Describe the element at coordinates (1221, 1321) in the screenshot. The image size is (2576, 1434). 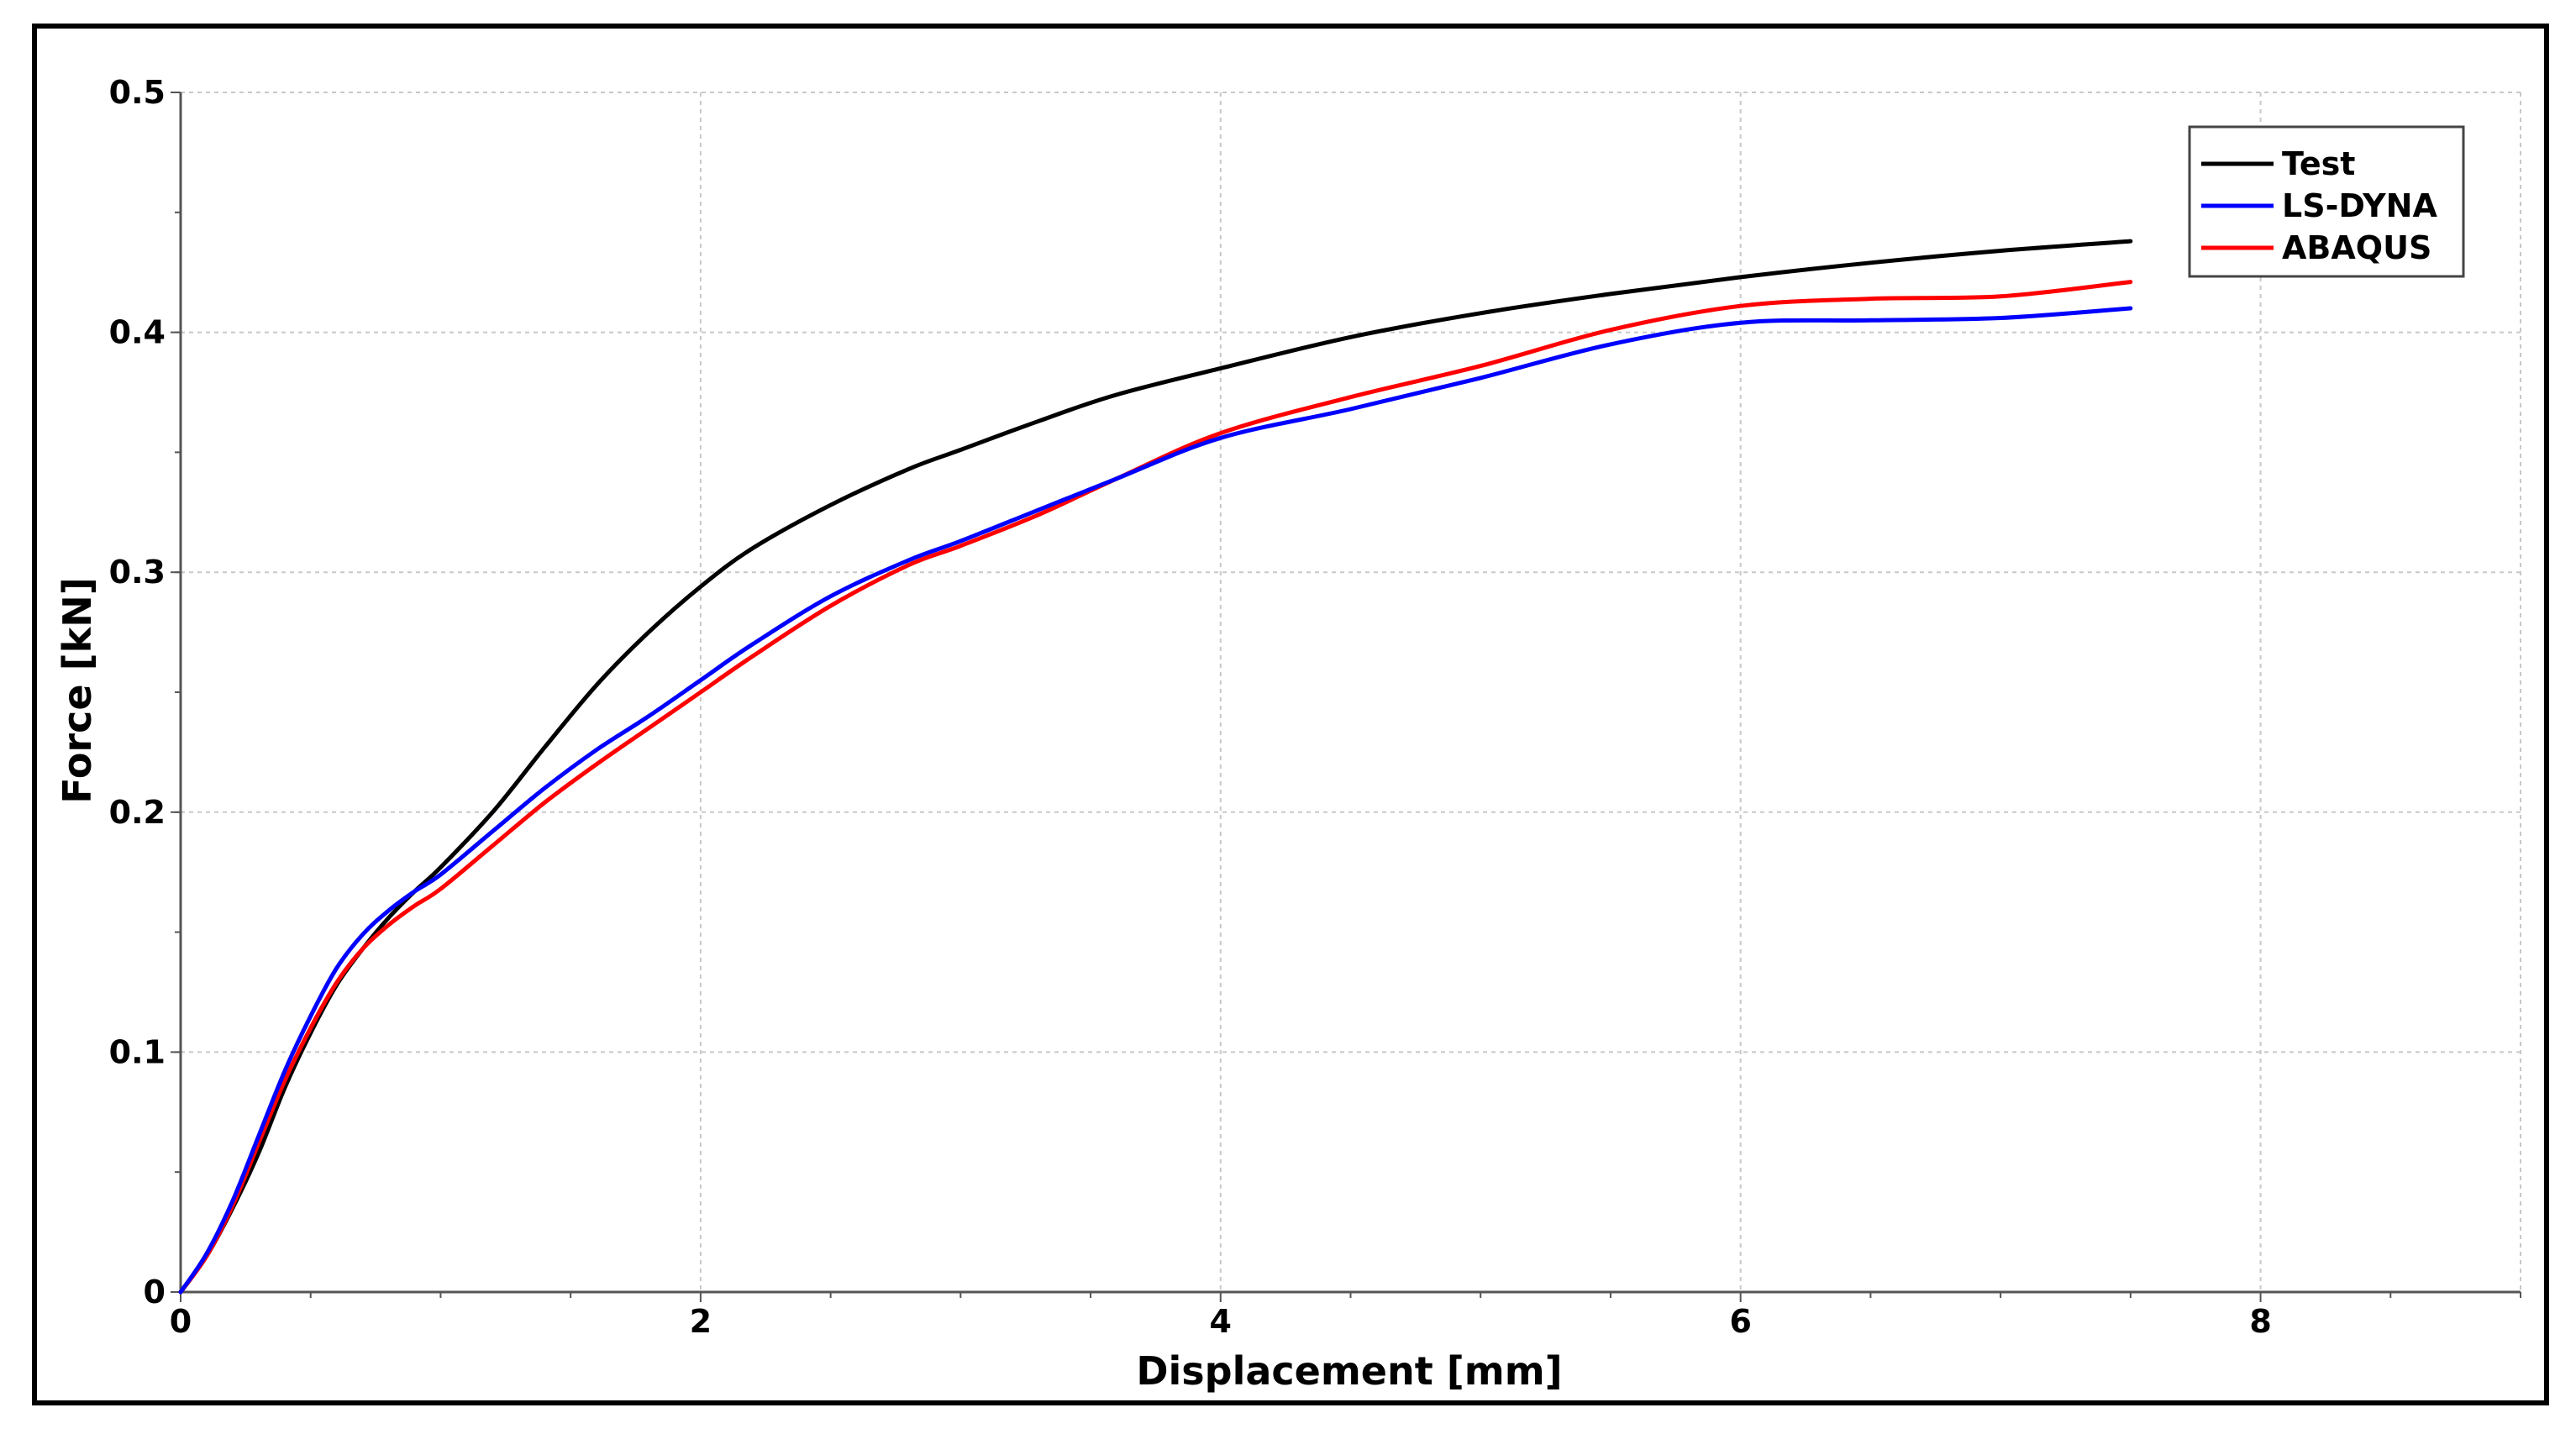
I see `x-tick-label: 4` at that location.